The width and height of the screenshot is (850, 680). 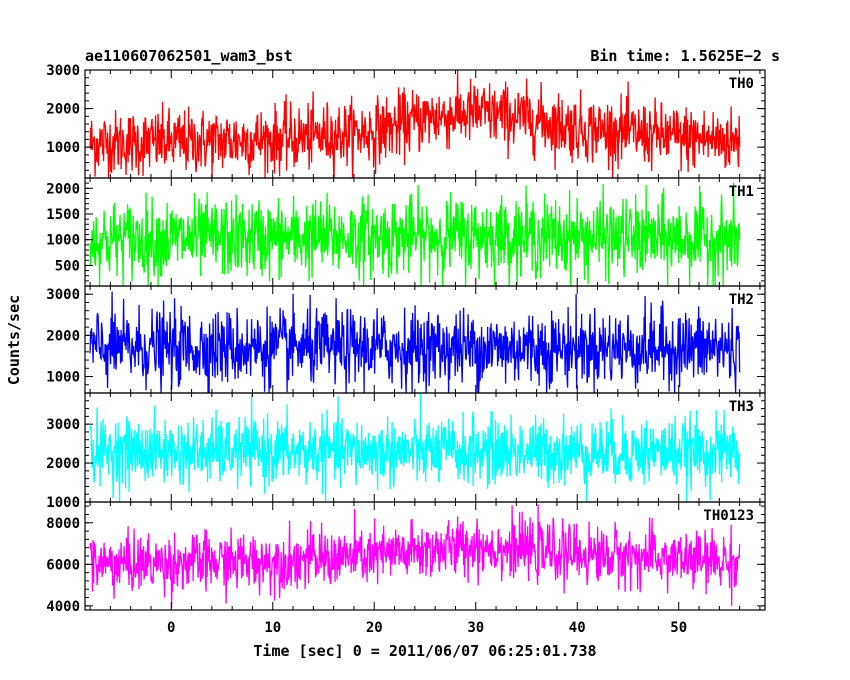 What do you see at coordinates (272, 628) in the screenshot?
I see `x-tick-label: 10` at bounding box center [272, 628].